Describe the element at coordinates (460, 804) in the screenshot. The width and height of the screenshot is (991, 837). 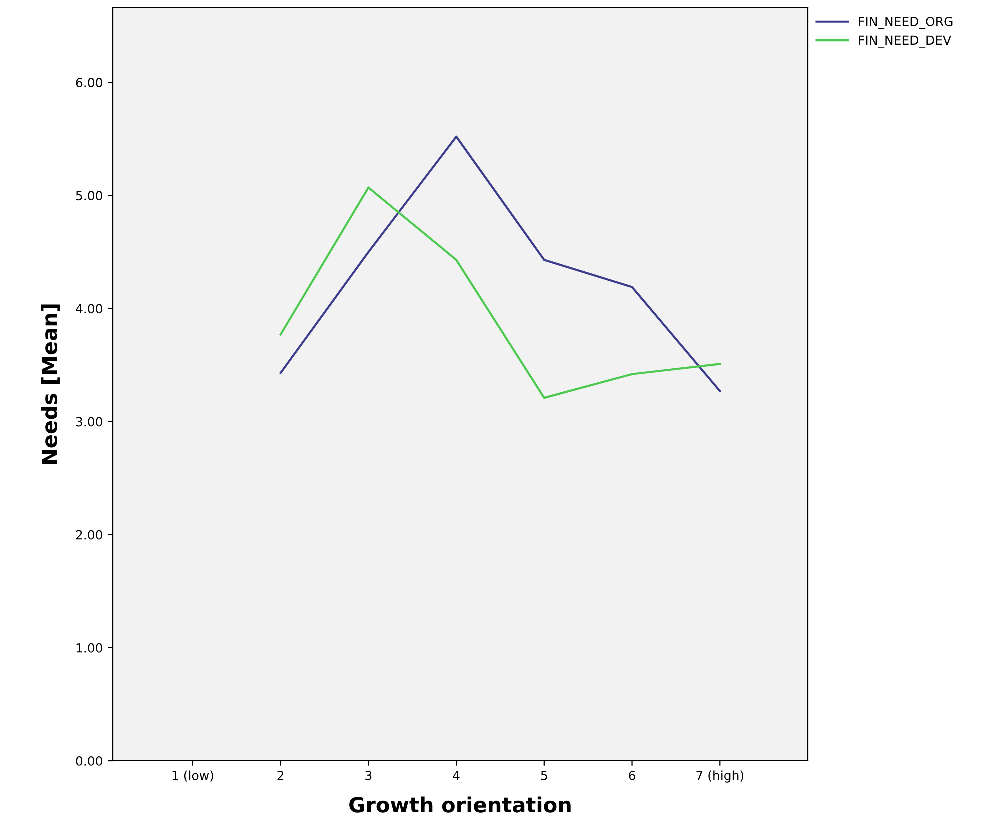
I see `x-axis-title: Growth orientation` at that location.